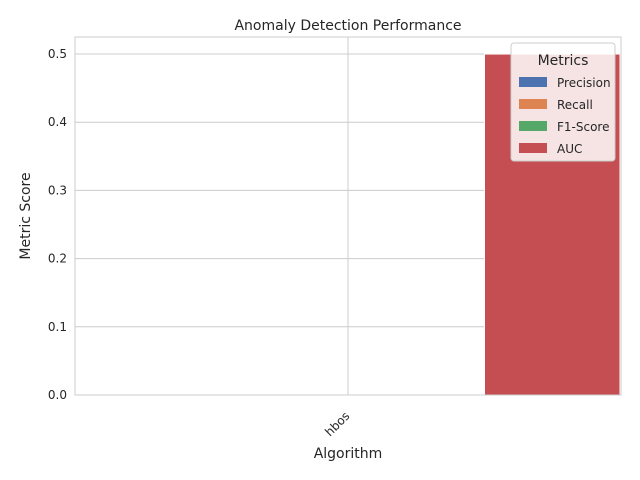 The image size is (640, 480). I want to click on legend-entry-label: Precision, so click(584, 83).